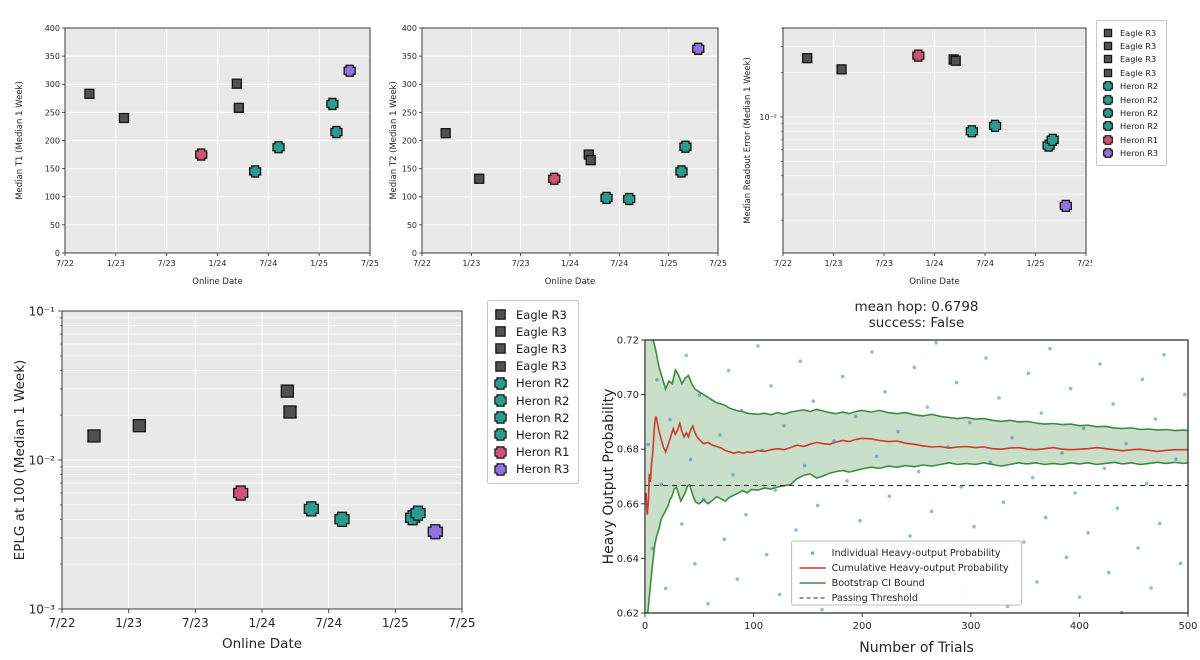 This screenshot has height=660, width=1200. I want to click on y-tick-label: 150, so click(52, 169).